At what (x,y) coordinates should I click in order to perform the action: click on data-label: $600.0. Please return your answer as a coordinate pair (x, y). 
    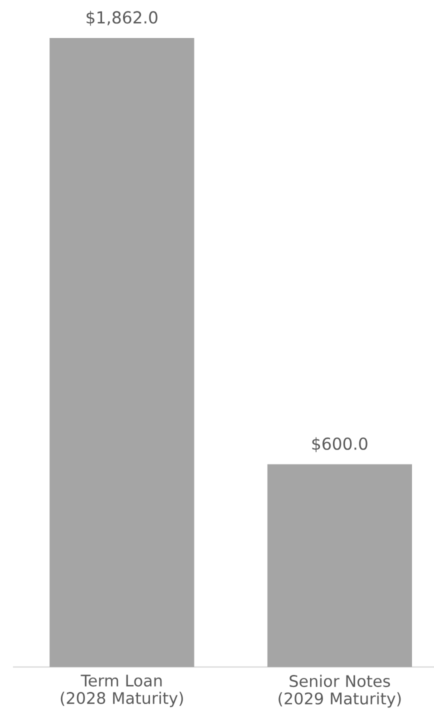
    Looking at the image, I should click on (340, 444).